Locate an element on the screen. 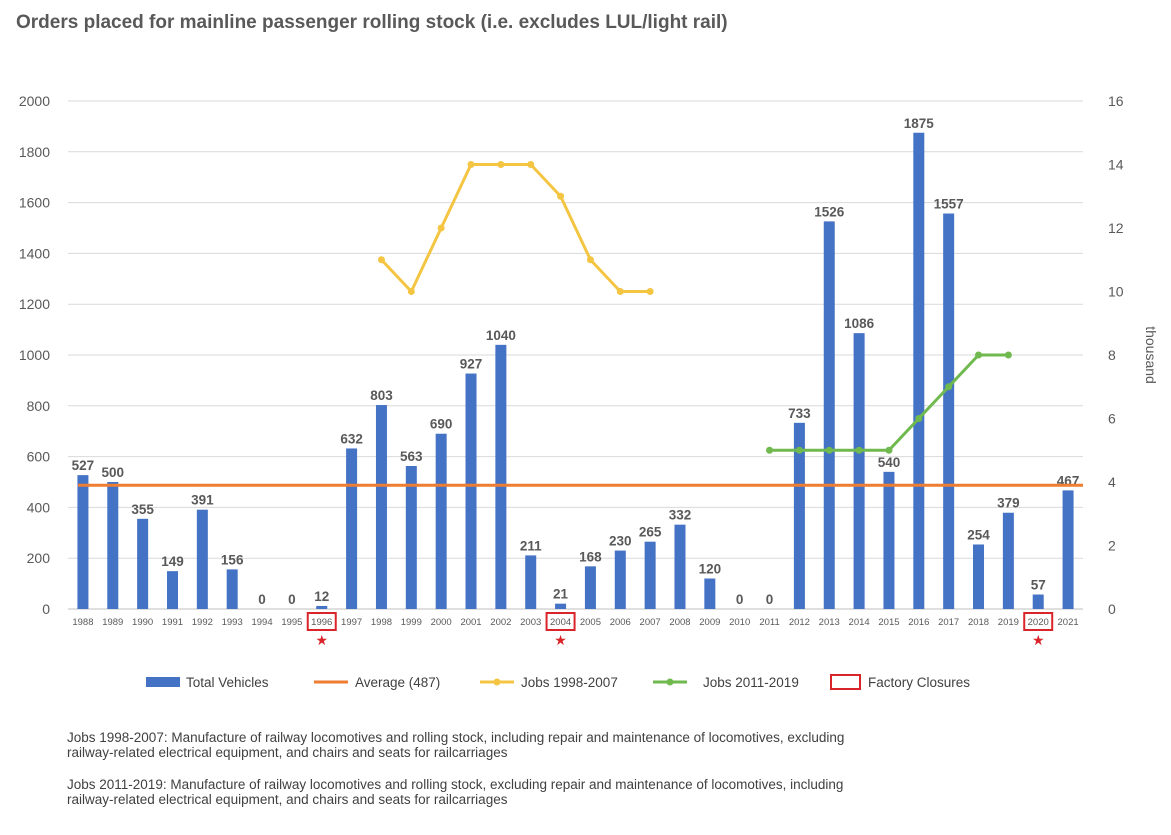  factory-closure-box-2004 is located at coordinates (560, 621).